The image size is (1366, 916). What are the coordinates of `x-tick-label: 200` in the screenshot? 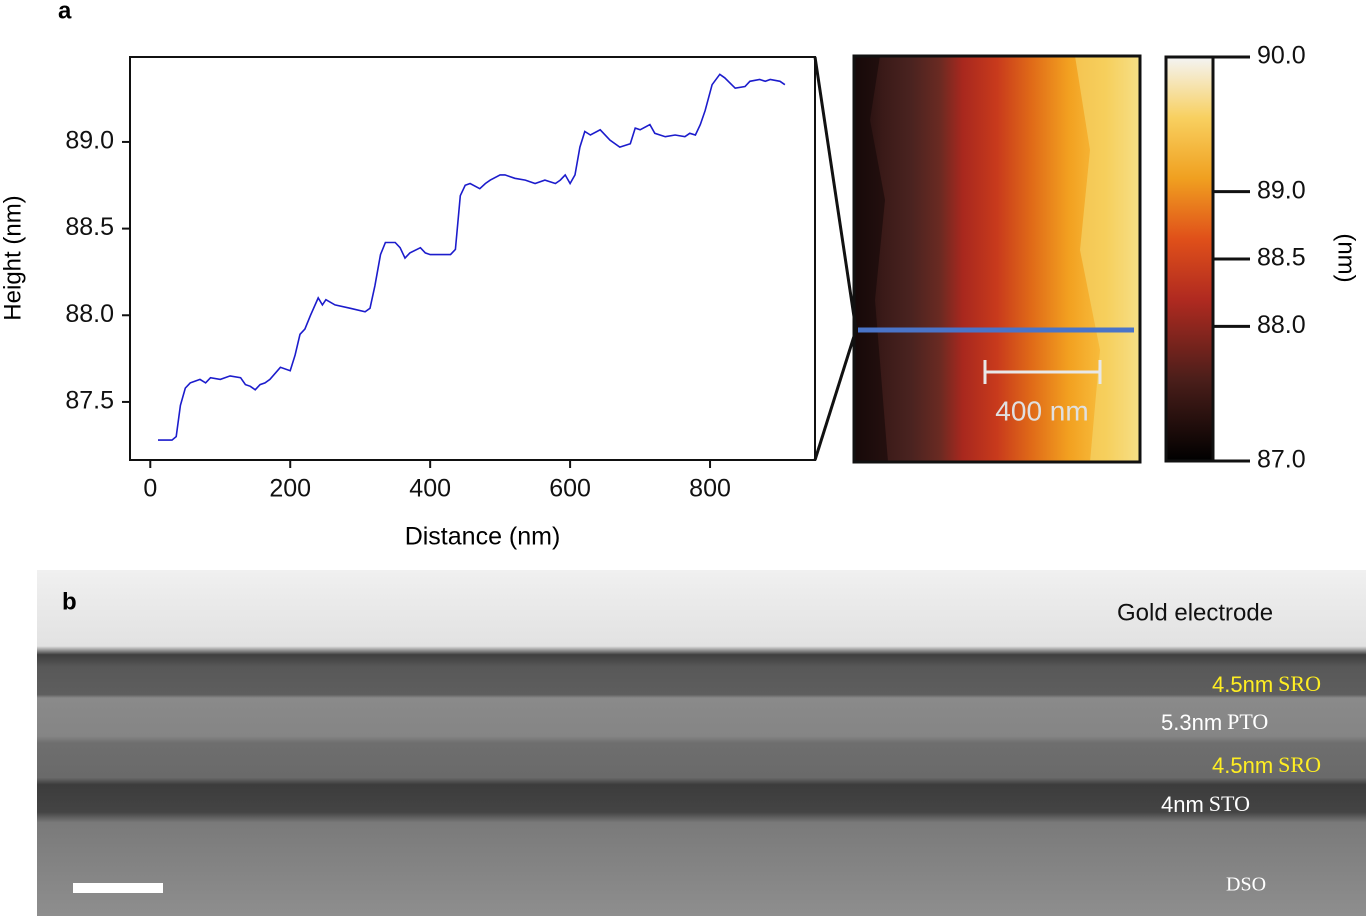 It's located at (290, 489).